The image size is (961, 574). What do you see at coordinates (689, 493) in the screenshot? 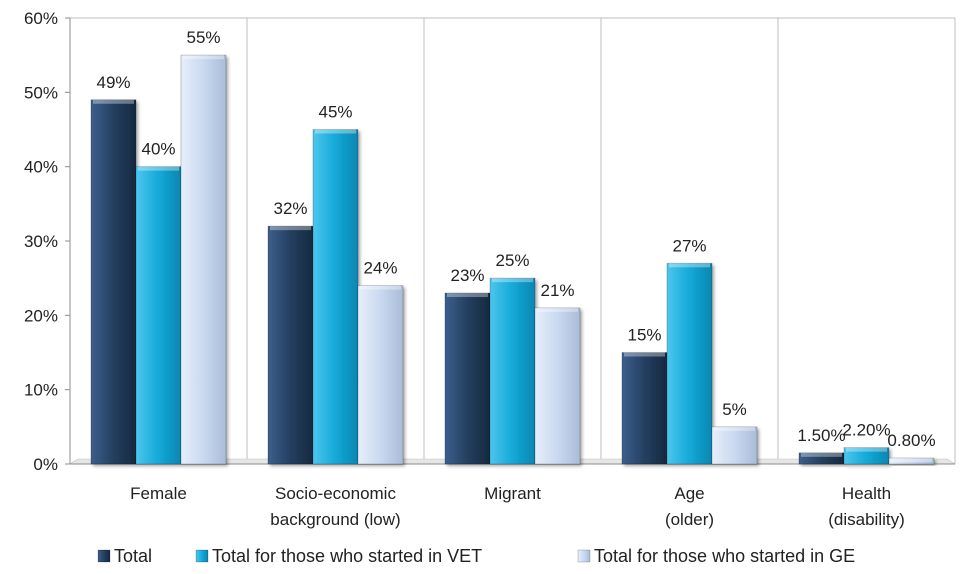
I see `x-category-label: Age` at bounding box center [689, 493].